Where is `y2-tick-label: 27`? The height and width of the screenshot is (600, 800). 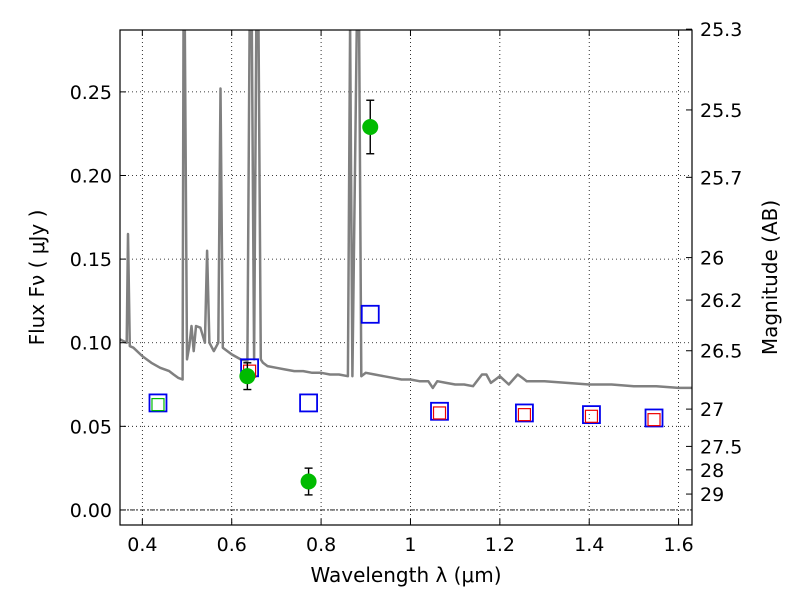
y2-tick-label: 27 is located at coordinates (712, 410).